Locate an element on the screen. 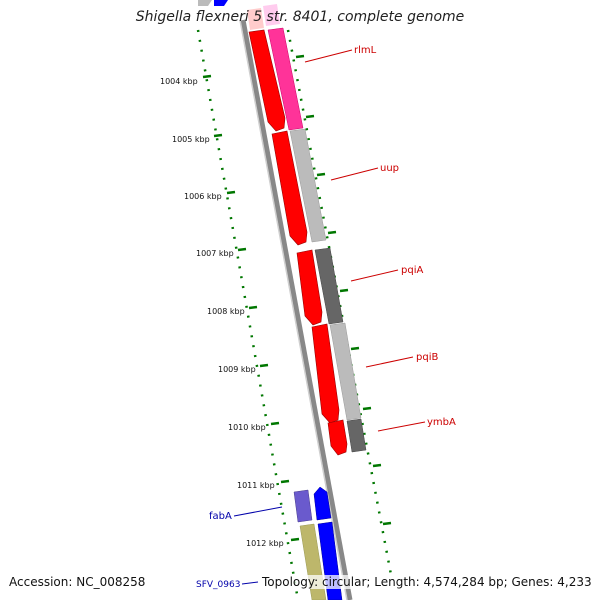 The height and width of the screenshot is (600, 600). gene-label-rlmL: rlmL is located at coordinates (365, 50).